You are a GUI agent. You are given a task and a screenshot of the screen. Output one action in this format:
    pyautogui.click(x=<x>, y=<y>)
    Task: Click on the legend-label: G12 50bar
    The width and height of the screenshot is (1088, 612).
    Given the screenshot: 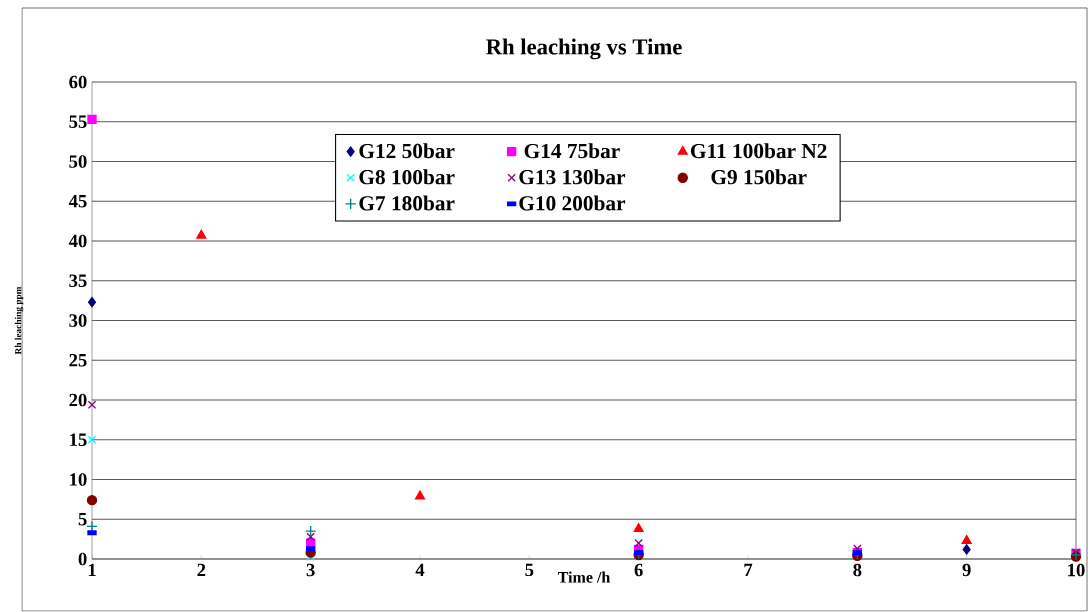 What is the action you would take?
    pyautogui.click(x=407, y=151)
    